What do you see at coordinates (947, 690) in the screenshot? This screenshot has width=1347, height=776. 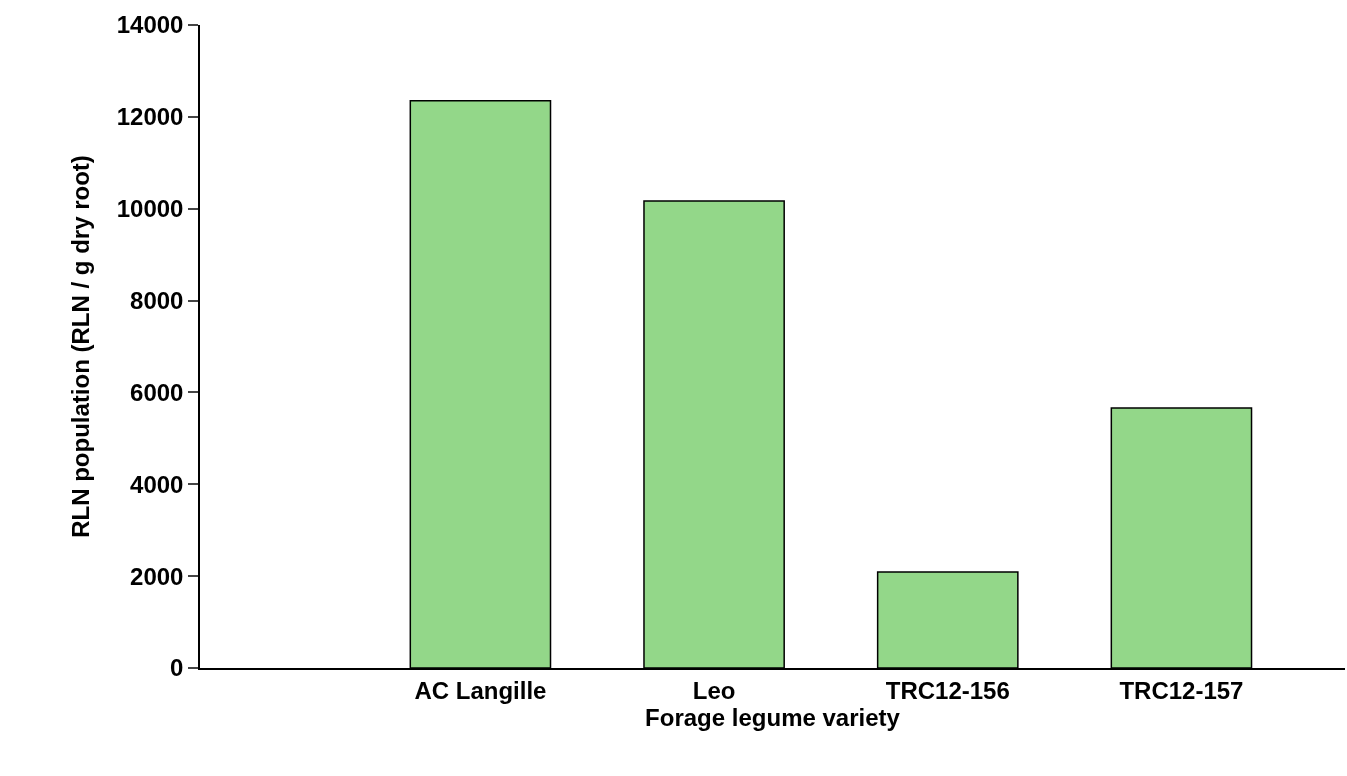 I see `x-tick-label: TRC12-156` at bounding box center [947, 690].